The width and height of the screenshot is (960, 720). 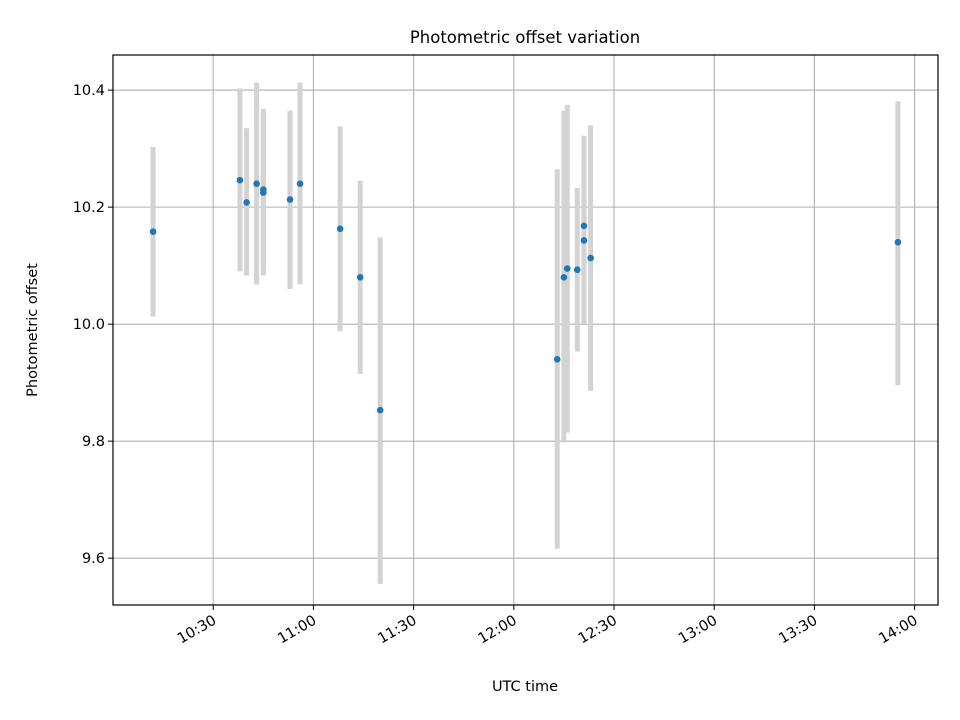 I want to click on x-tick-label: 10:30, so click(x=197, y=630).